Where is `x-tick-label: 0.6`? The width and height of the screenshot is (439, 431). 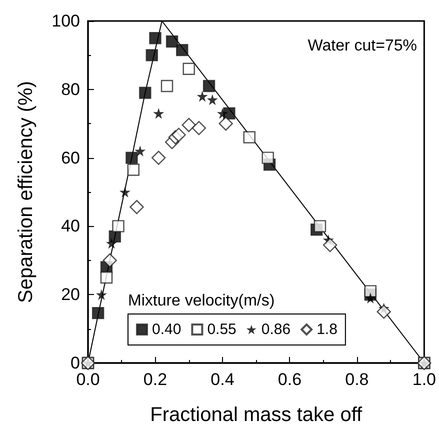 x-tick-label: 0.6 is located at coordinates (290, 379).